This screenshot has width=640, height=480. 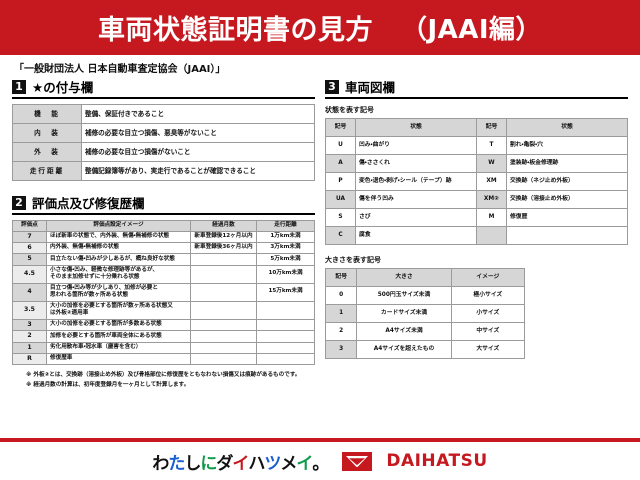 What do you see at coordinates (29, 310) in the screenshot?
I see `evaluation-score: 3.5` at bounding box center [29, 310].